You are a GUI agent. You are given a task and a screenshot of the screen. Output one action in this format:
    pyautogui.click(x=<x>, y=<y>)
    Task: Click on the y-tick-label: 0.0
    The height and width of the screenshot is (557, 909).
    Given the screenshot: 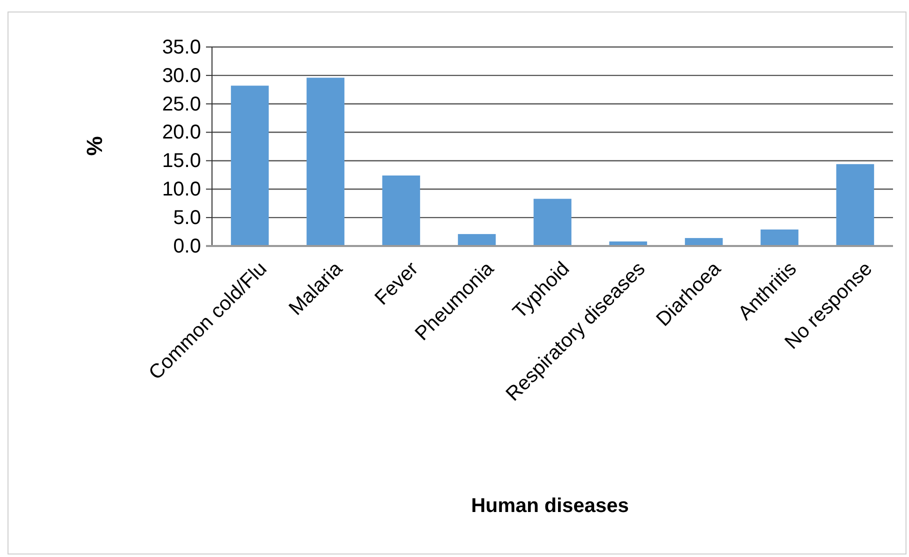 What is the action you would take?
    pyautogui.click(x=187, y=246)
    